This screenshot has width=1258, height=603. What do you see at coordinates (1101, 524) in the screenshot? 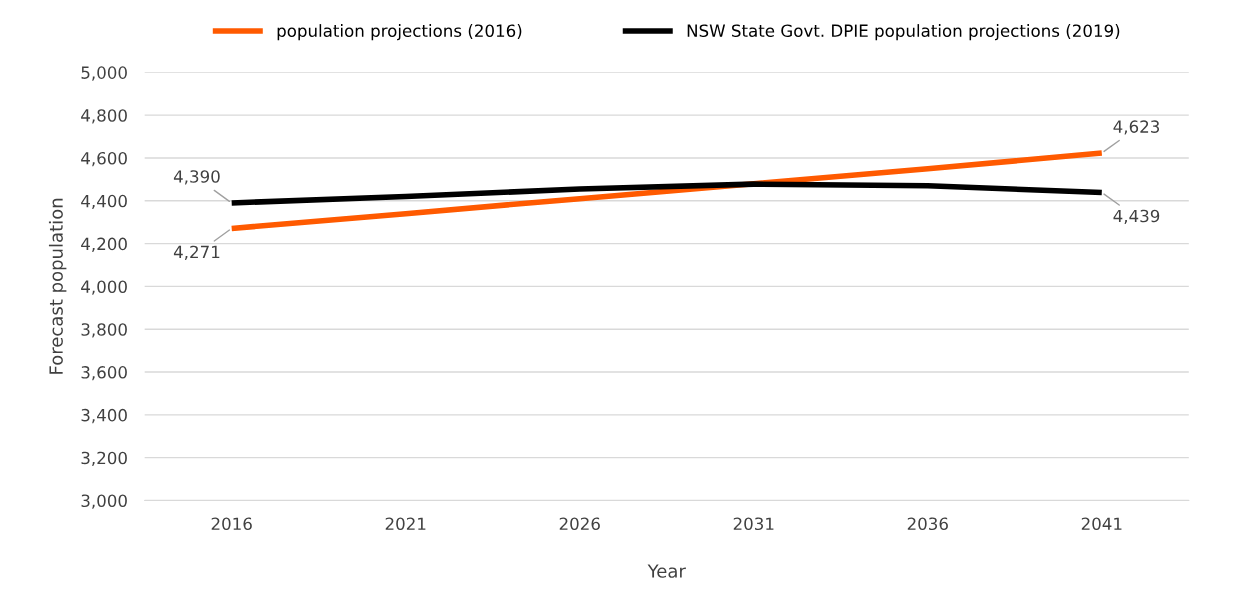
I see `x-tick-label: 2041` at bounding box center [1101, 524].